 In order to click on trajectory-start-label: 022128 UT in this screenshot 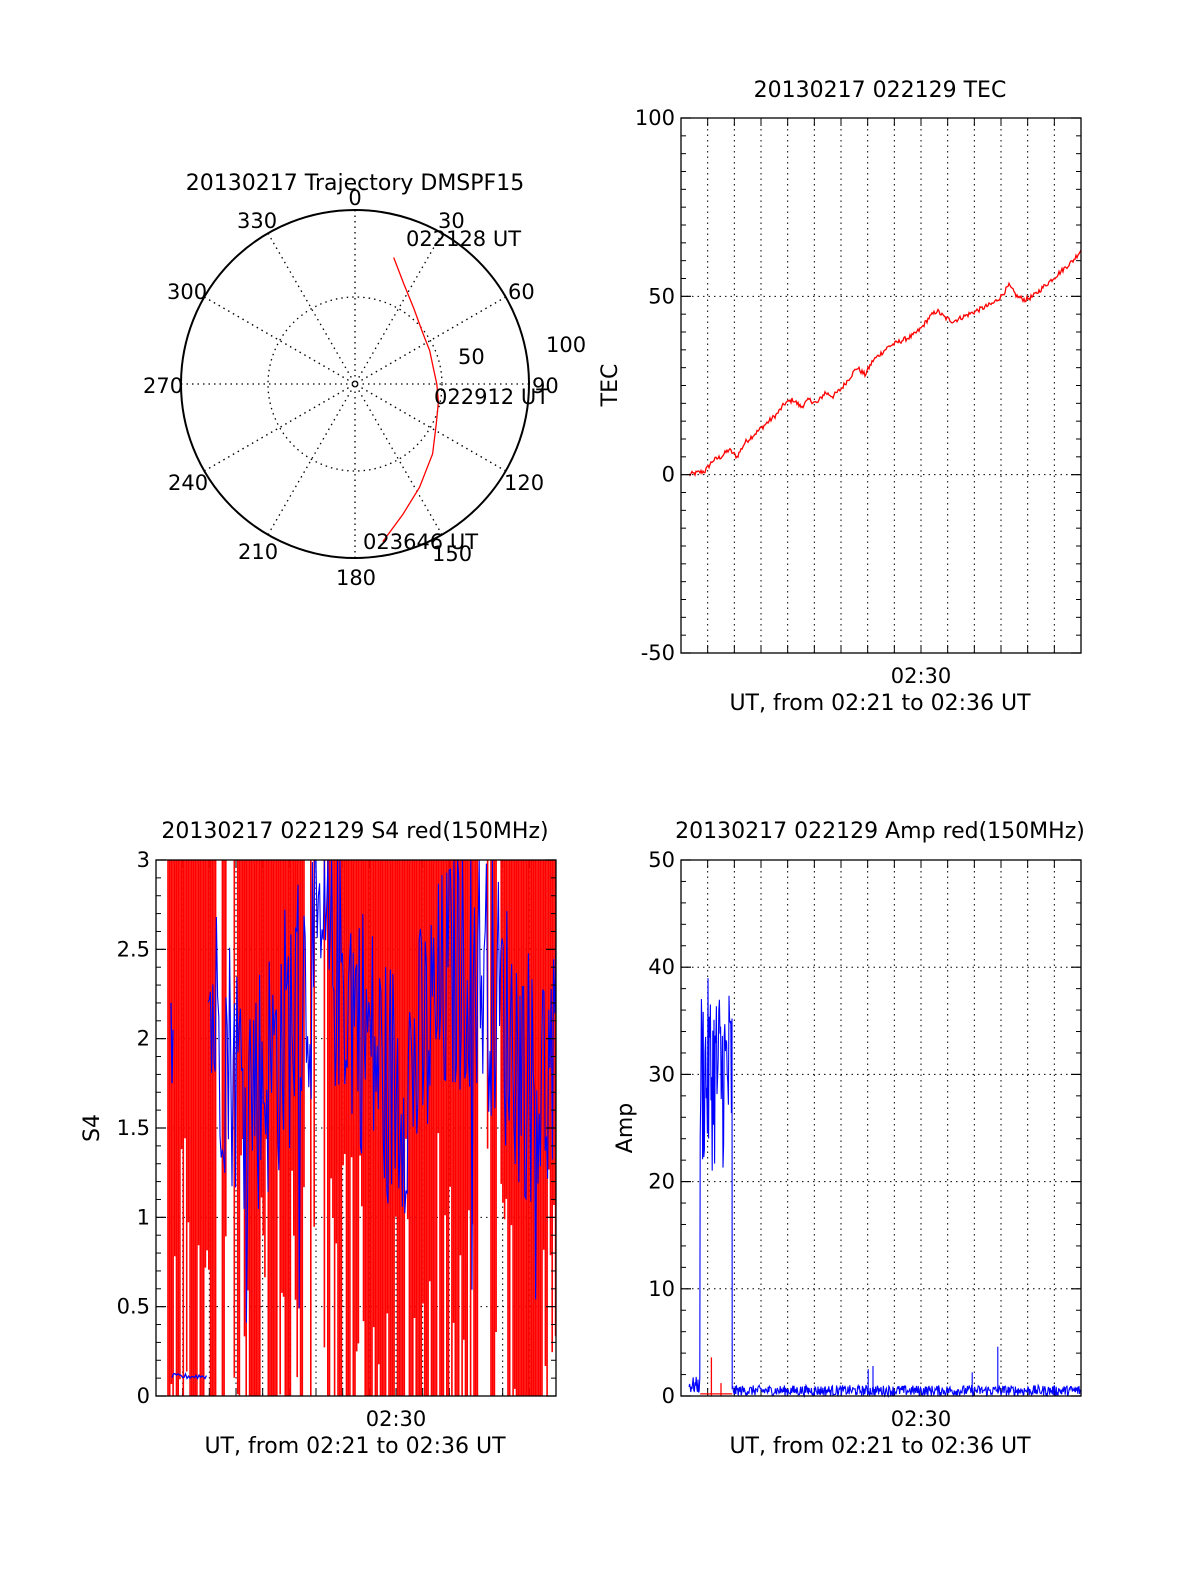, I will do `click(463, 239)`.